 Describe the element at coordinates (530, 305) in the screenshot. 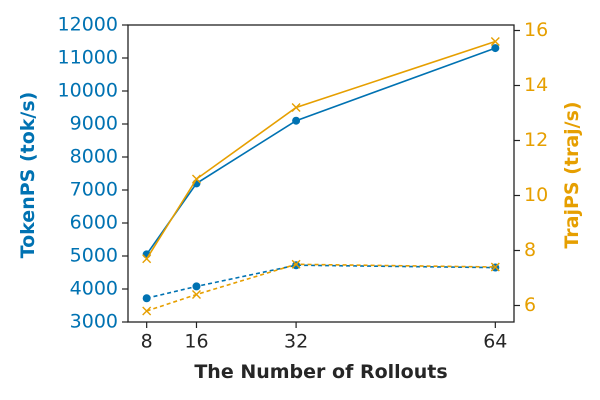

I see `y-right-tick-label: 6` at that location.